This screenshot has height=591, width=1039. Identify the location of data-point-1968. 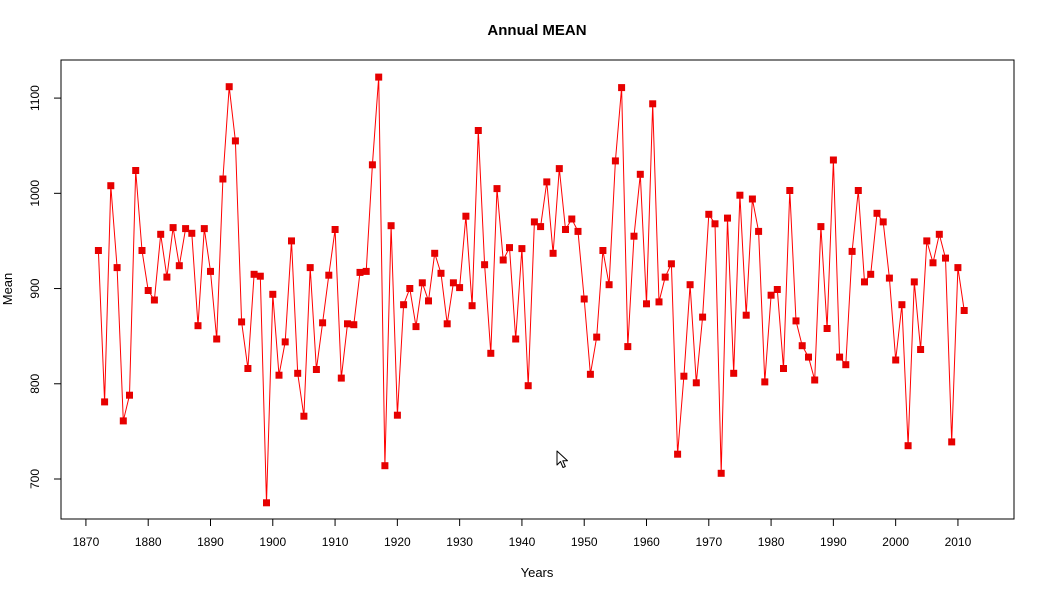
(696, 383).